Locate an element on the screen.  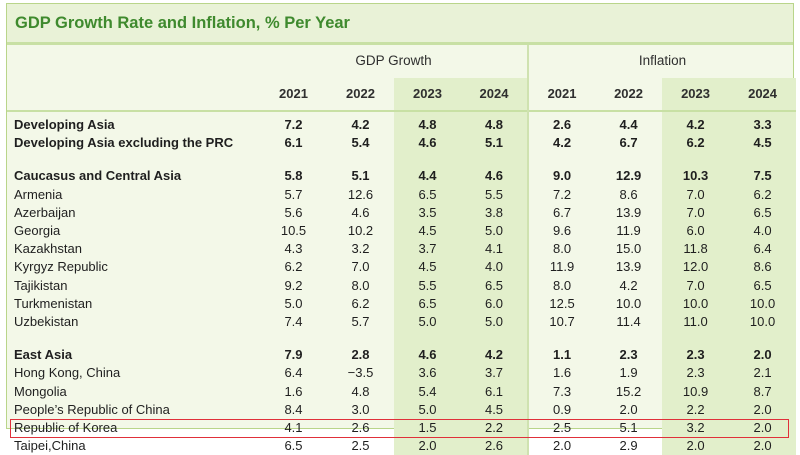
row-label: Uzbekistan is located at coordinates (46, 322).